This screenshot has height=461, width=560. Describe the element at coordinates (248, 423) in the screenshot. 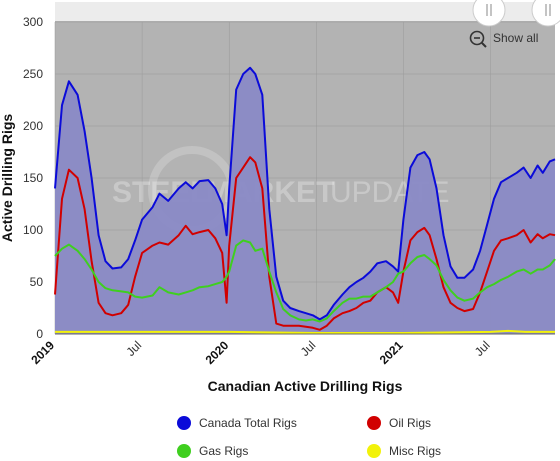

I see `legend-label: Canada Total Rigs` at that location.